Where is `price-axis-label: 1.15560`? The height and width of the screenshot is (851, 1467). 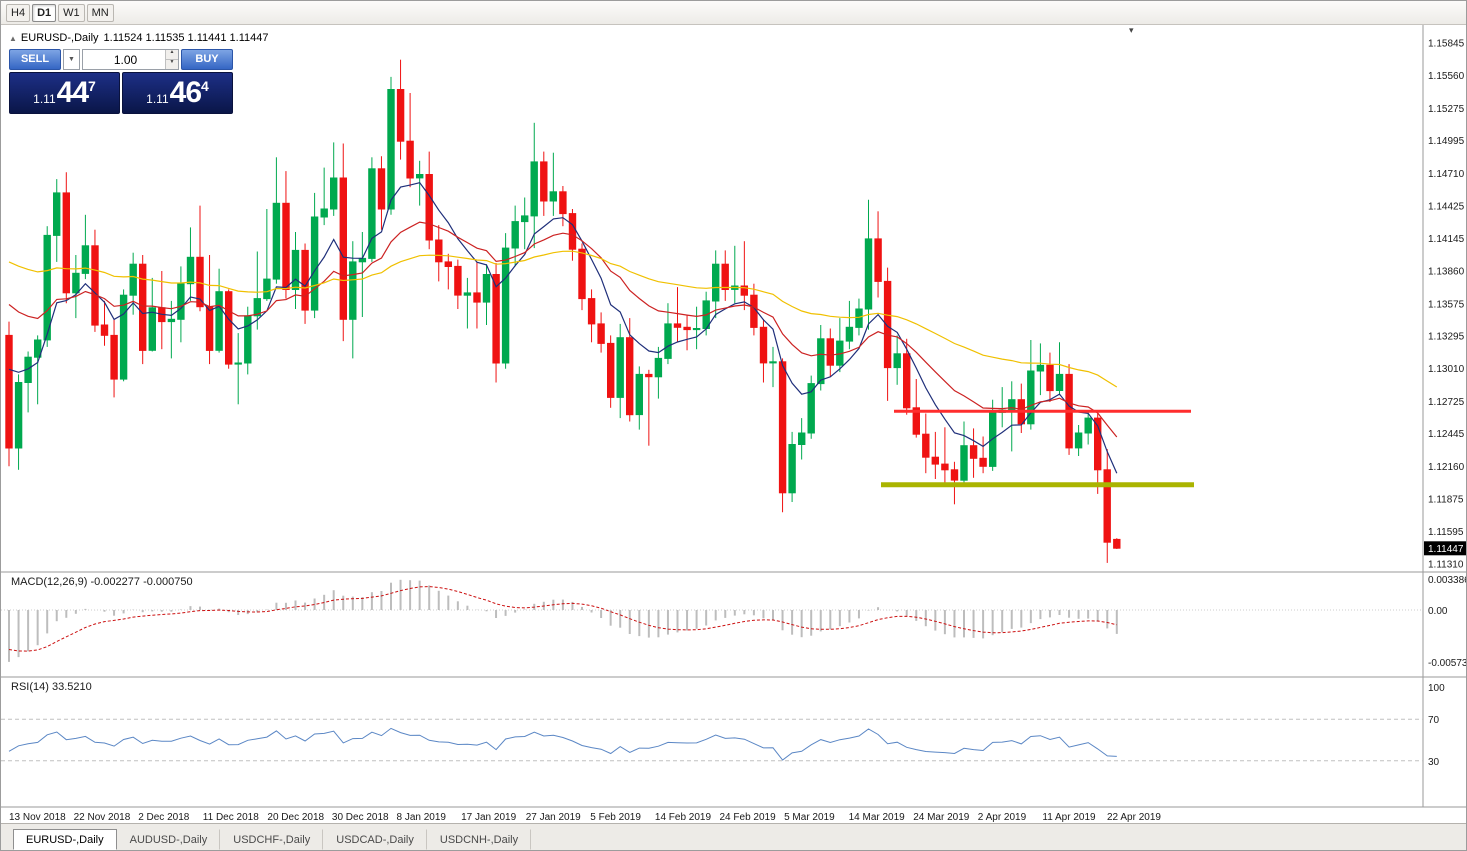 price-axis-label: 1.15560 is located at coordinates (1446, 76).